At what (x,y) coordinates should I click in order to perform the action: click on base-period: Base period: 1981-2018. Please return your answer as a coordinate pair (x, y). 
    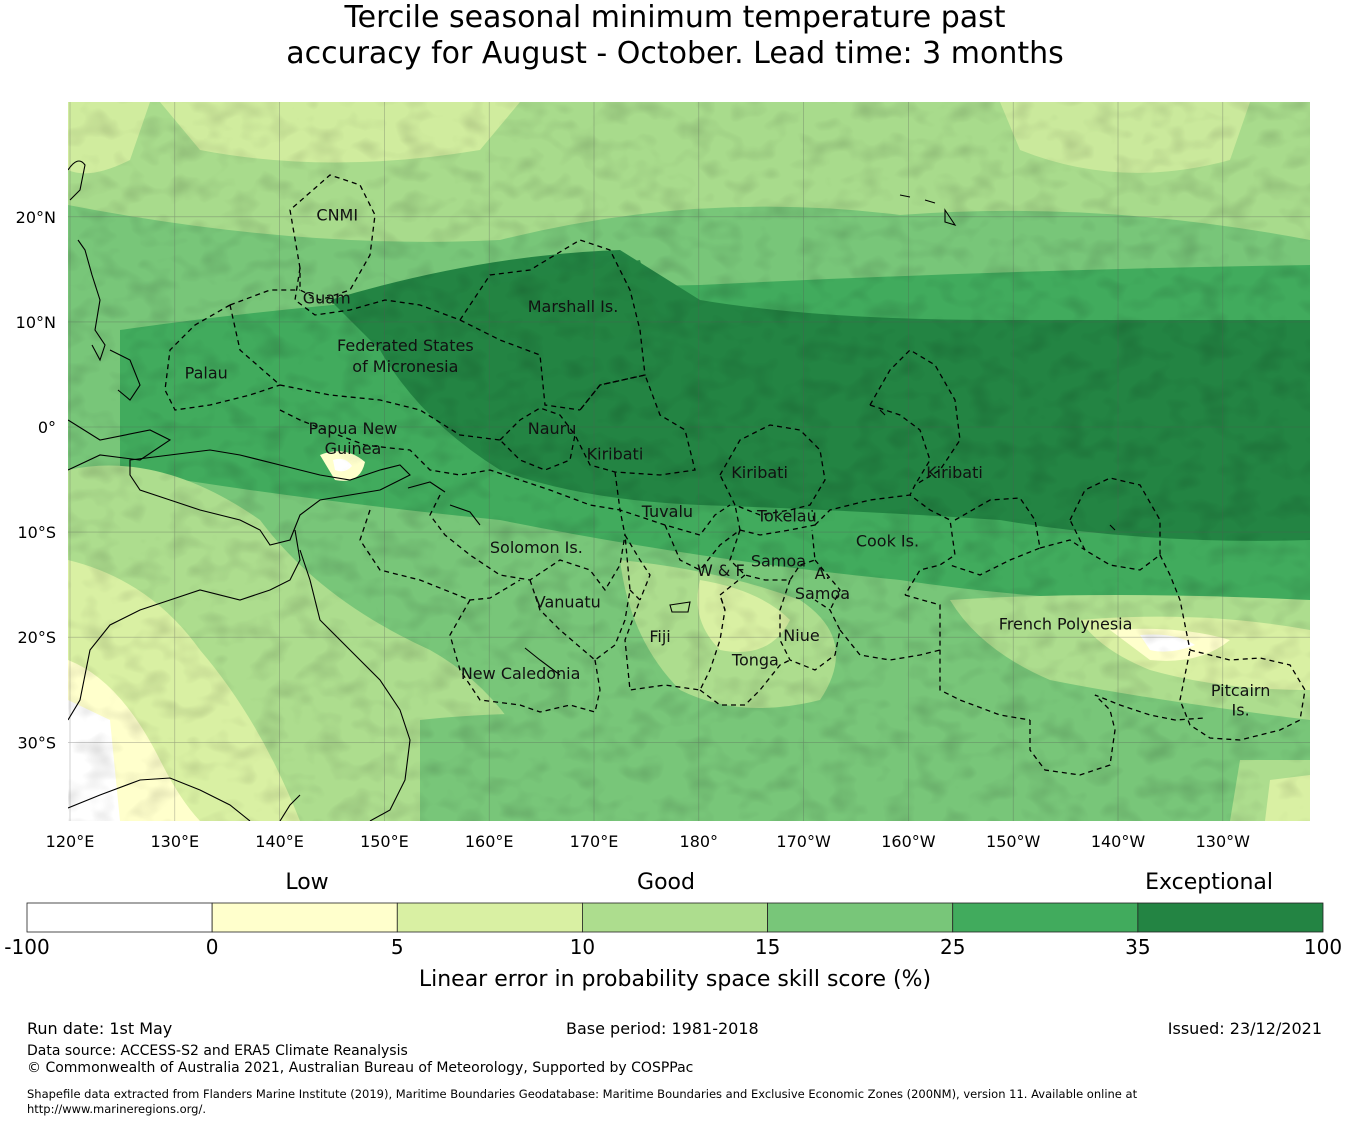
    Looking at the image, I should click on (662, 1028).